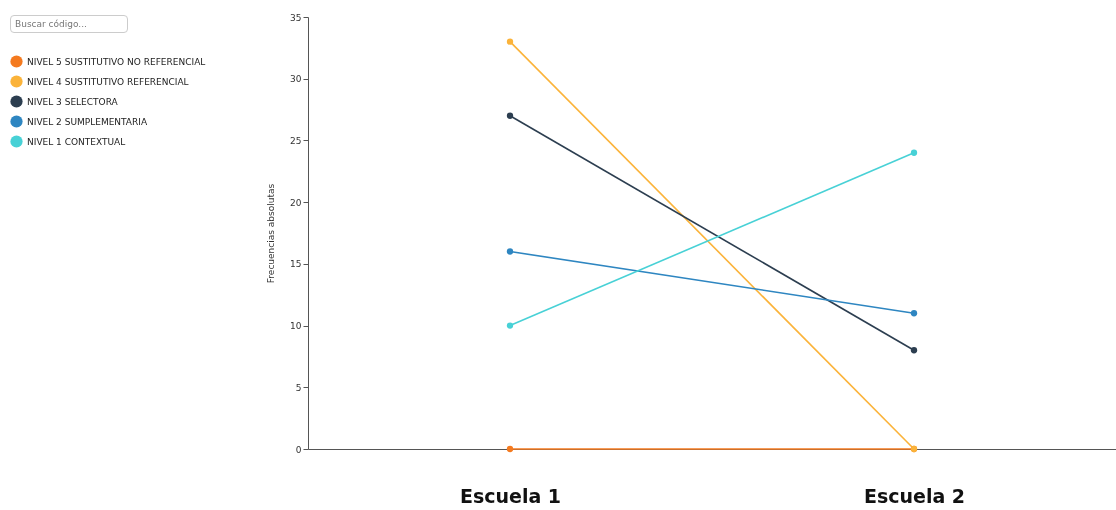 The image size is (1116, 510). What do you see at coordinates (73, 101) in the screenshot?
I see `legend-label: NIVEL 3 SELECTORA` at bounding box center [73, 101].